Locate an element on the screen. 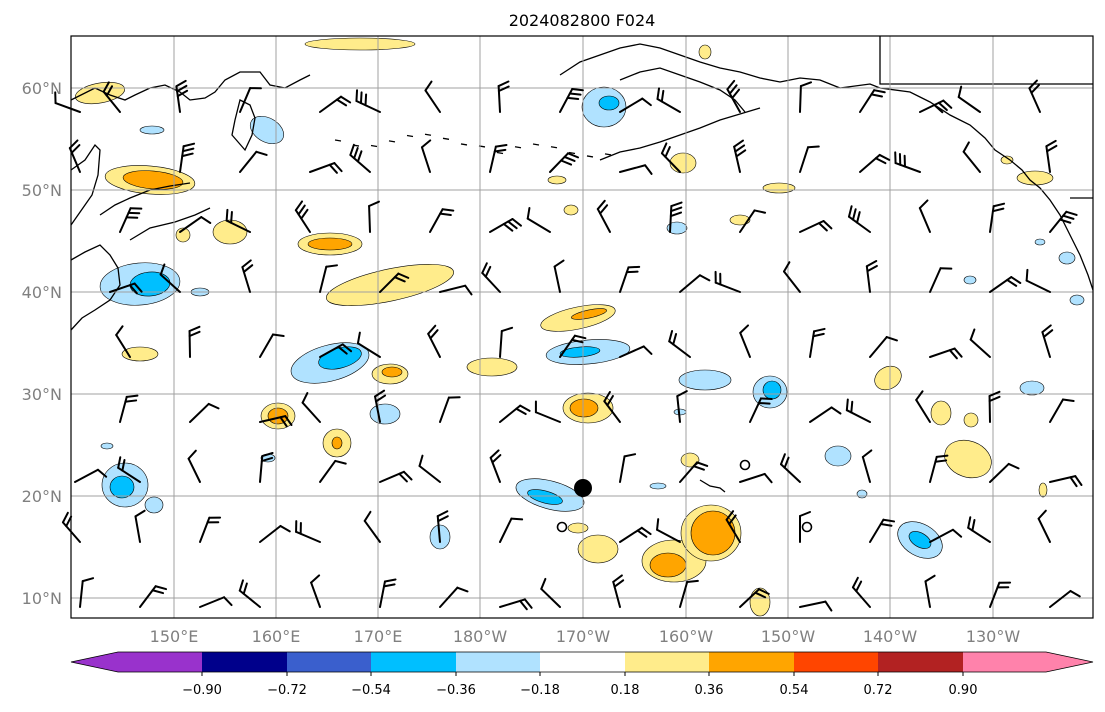 This screenshot has width=1105, height=712. colorbar-tick-label: −0.18 is located at coordinates (540, 690).